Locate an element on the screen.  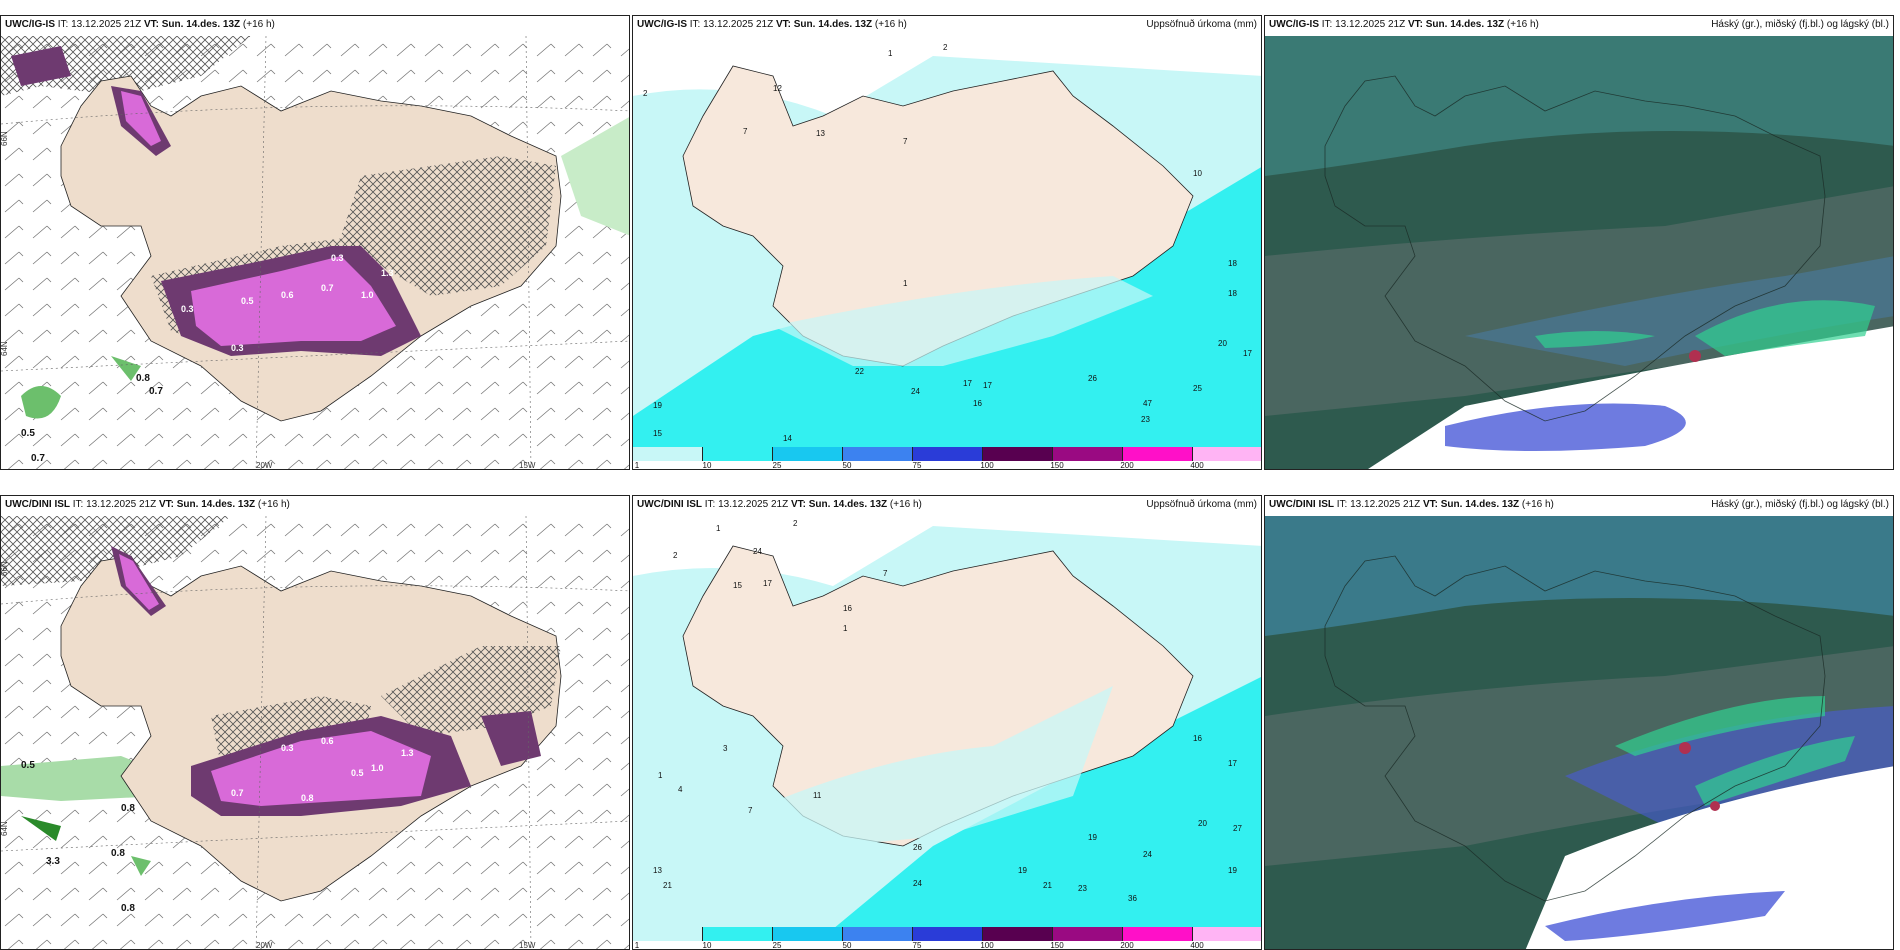
precip-label: 3 is located at coordinates (725, 748).